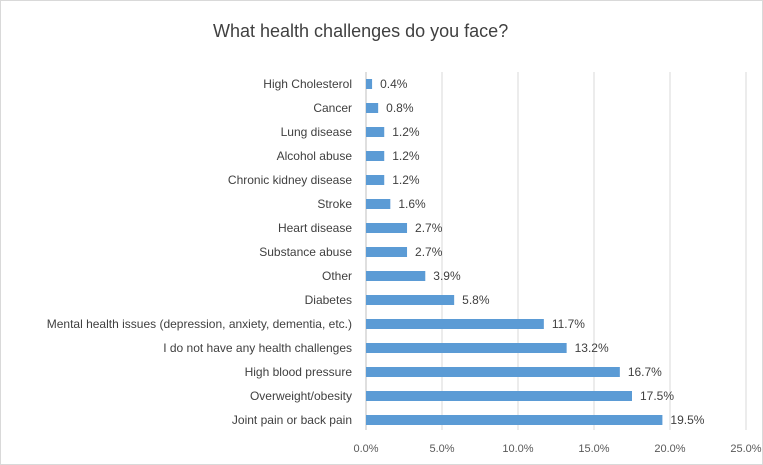  I want to click on x-tick-label: 10.0%, so click(517, 449).